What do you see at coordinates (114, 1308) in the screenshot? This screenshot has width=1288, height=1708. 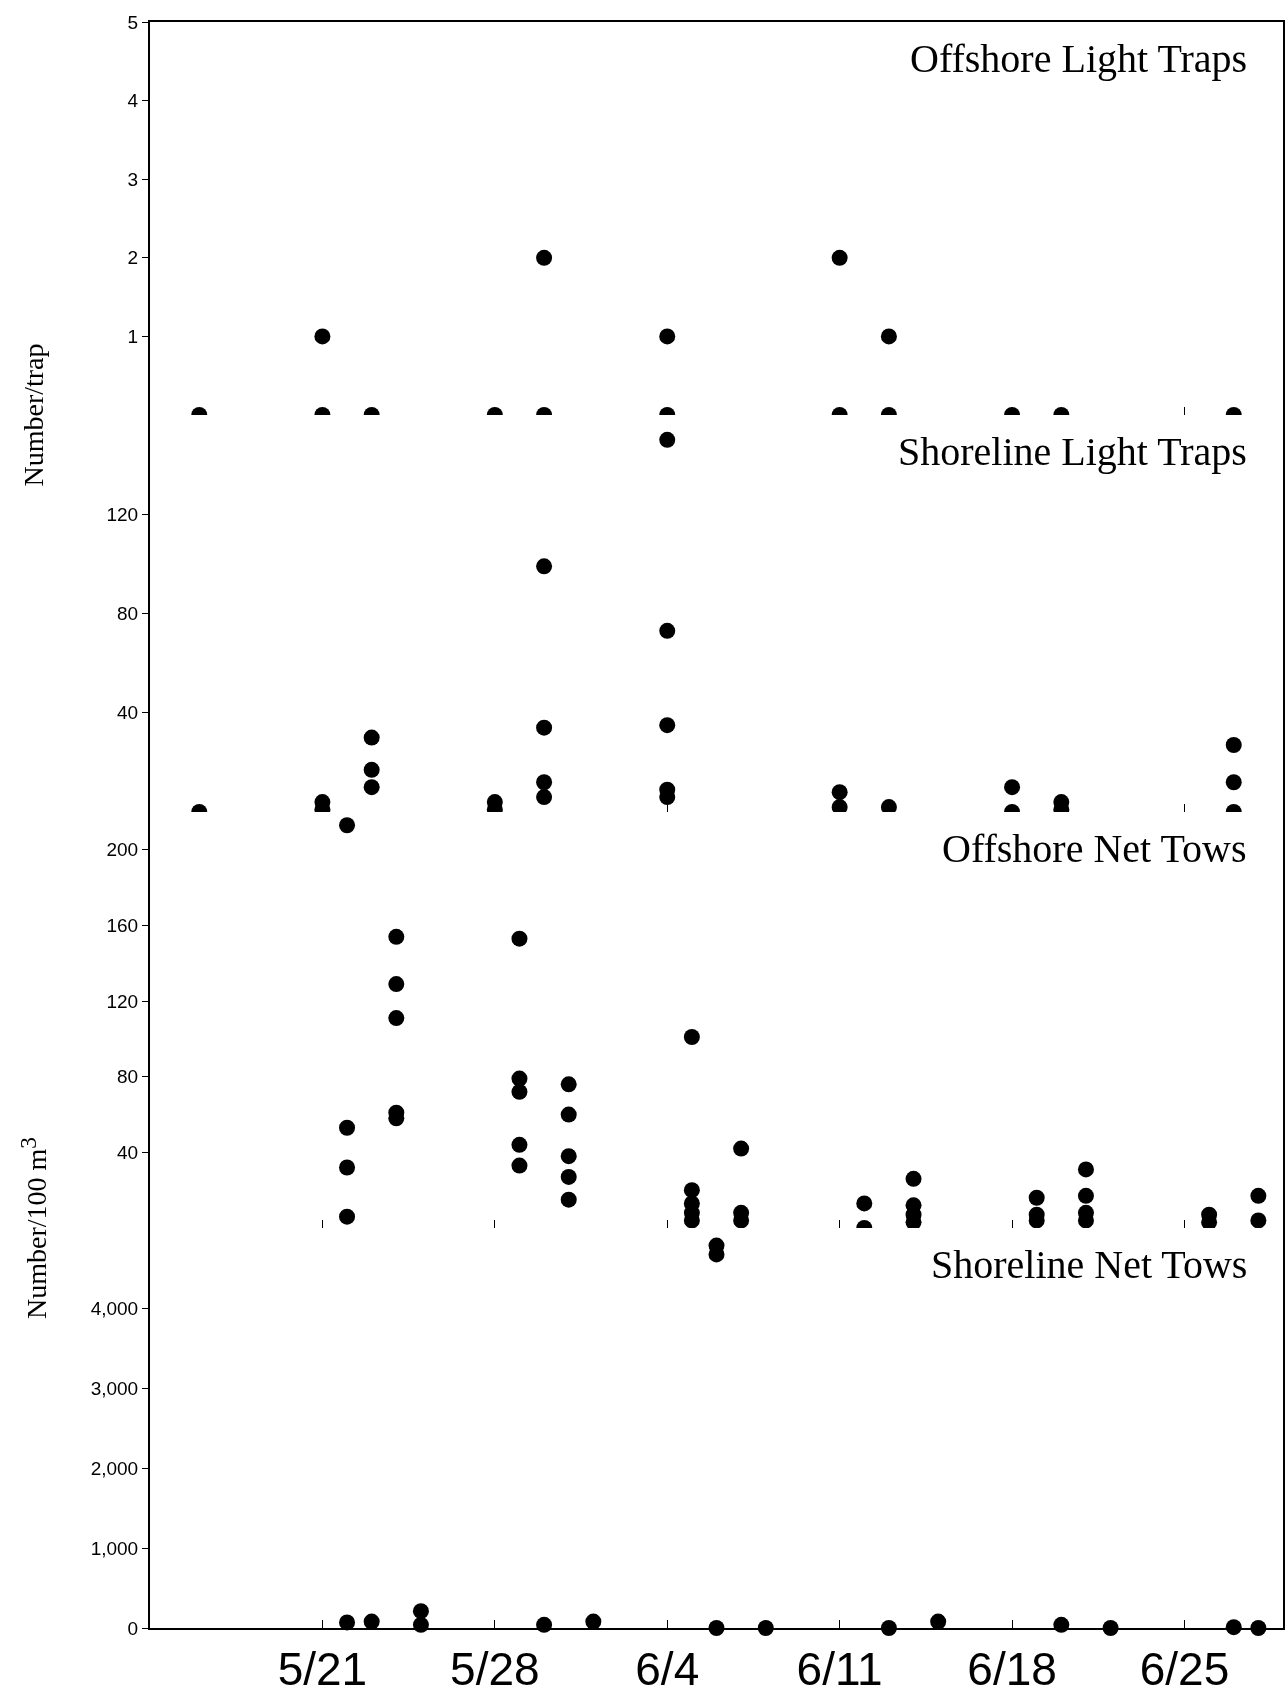 I see `y-tick-label: 4,000` at bounding box center [114, 1308].